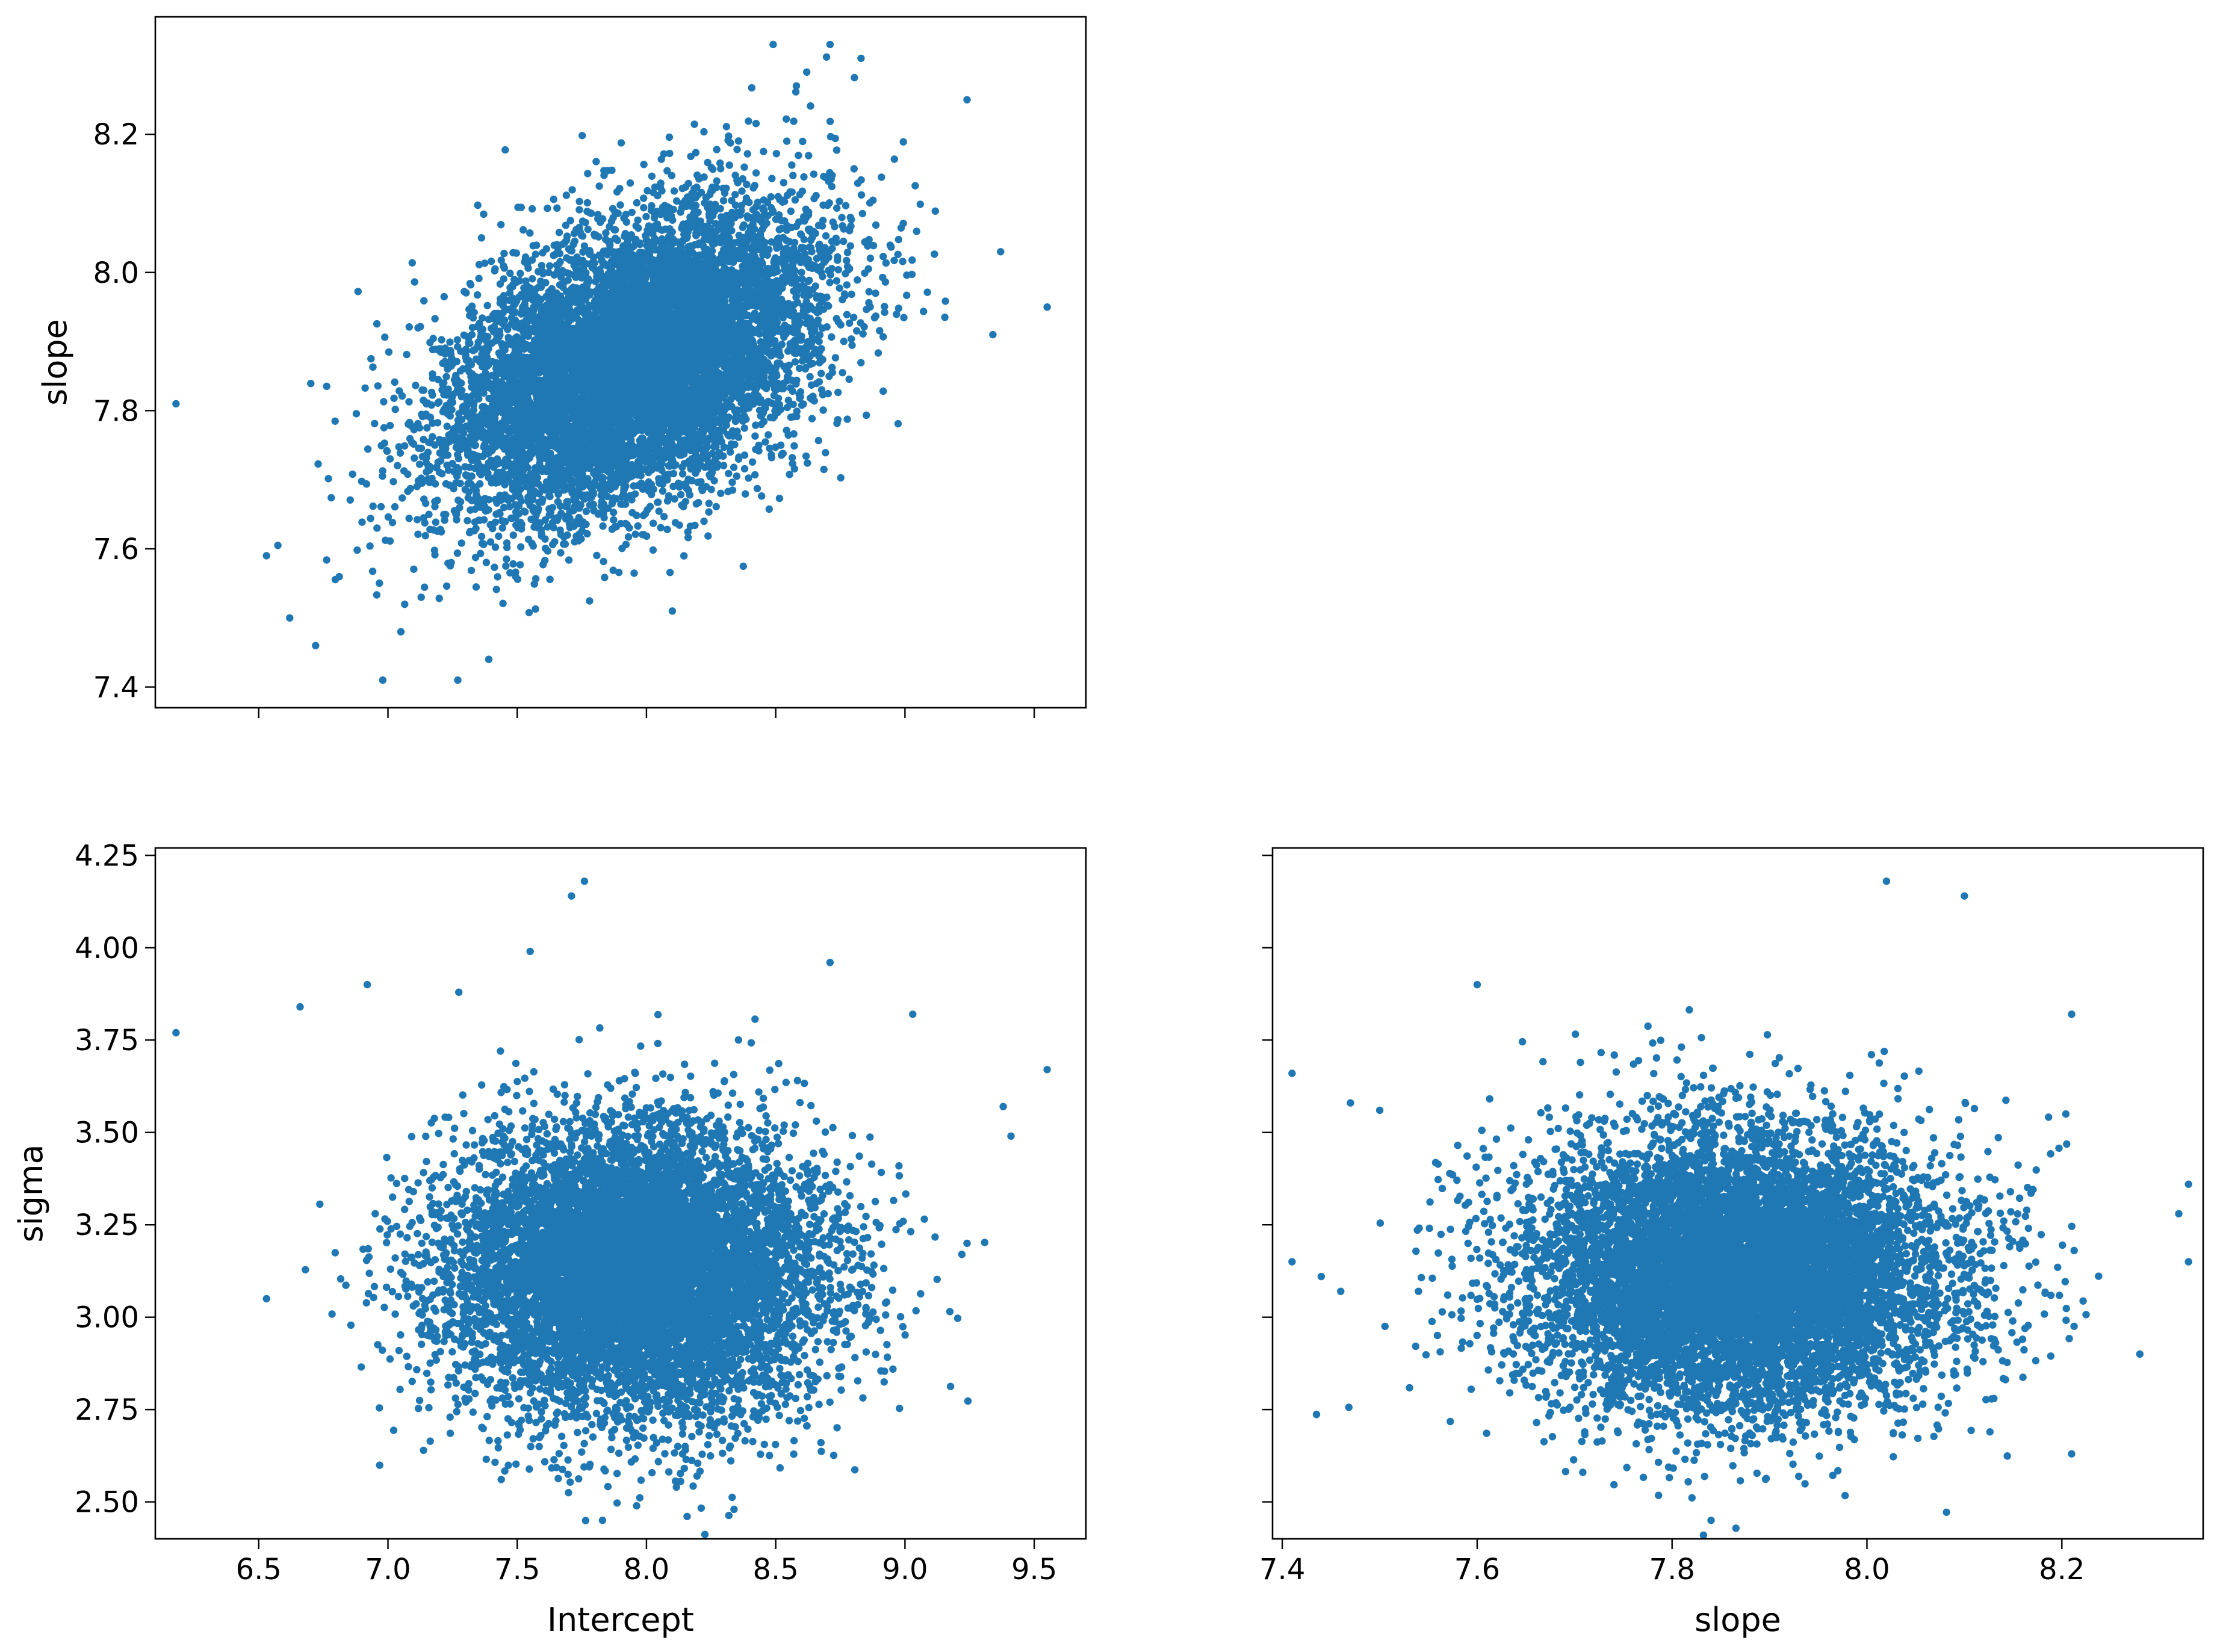 This screenshot has height=1652, width=2217. What do you see at coordinates (620, 1620) in the screenshot?
I see `x-axis-label: Intercept` at bounding box center [620, 1620].